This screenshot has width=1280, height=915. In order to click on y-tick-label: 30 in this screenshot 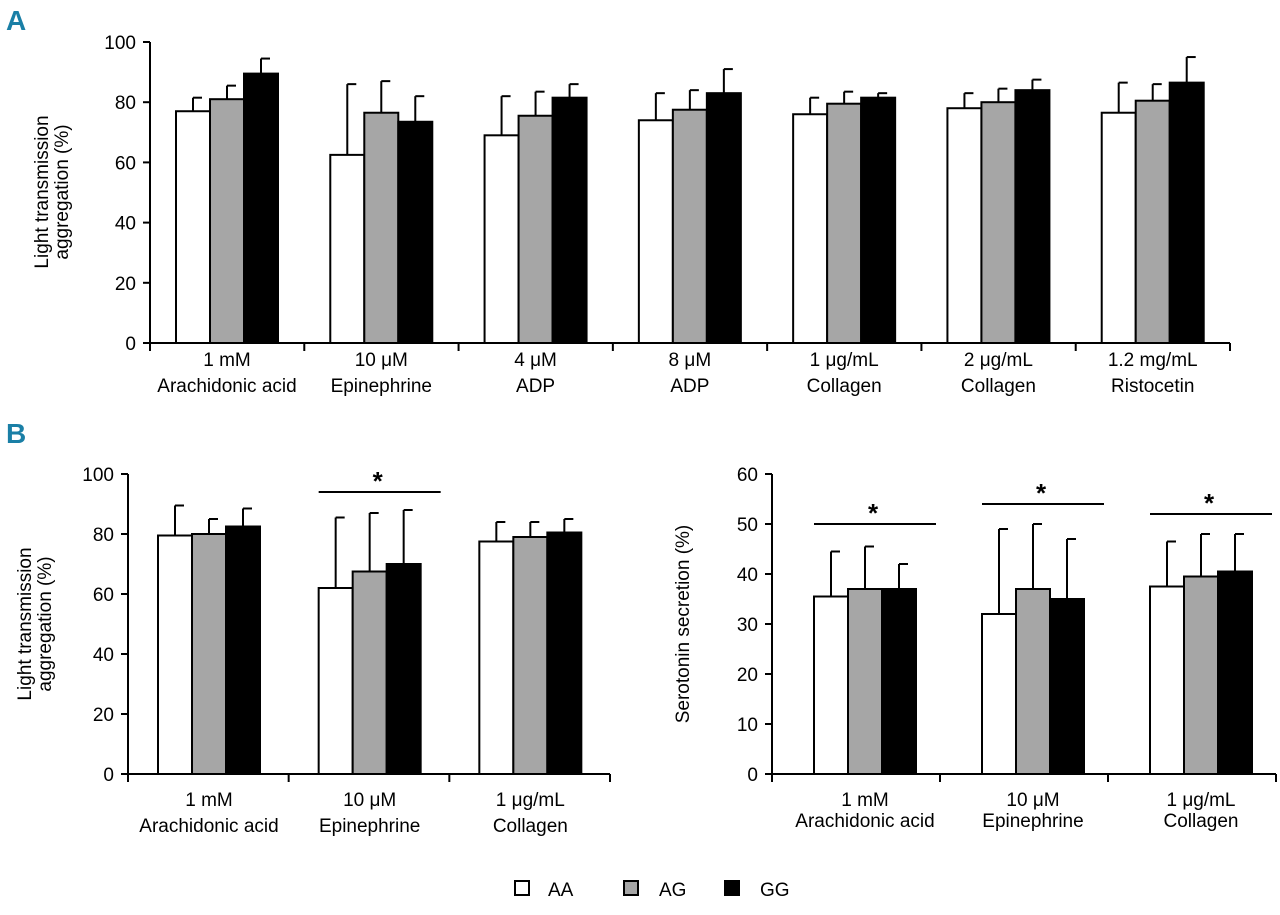, I will do `click(747, 625)`.